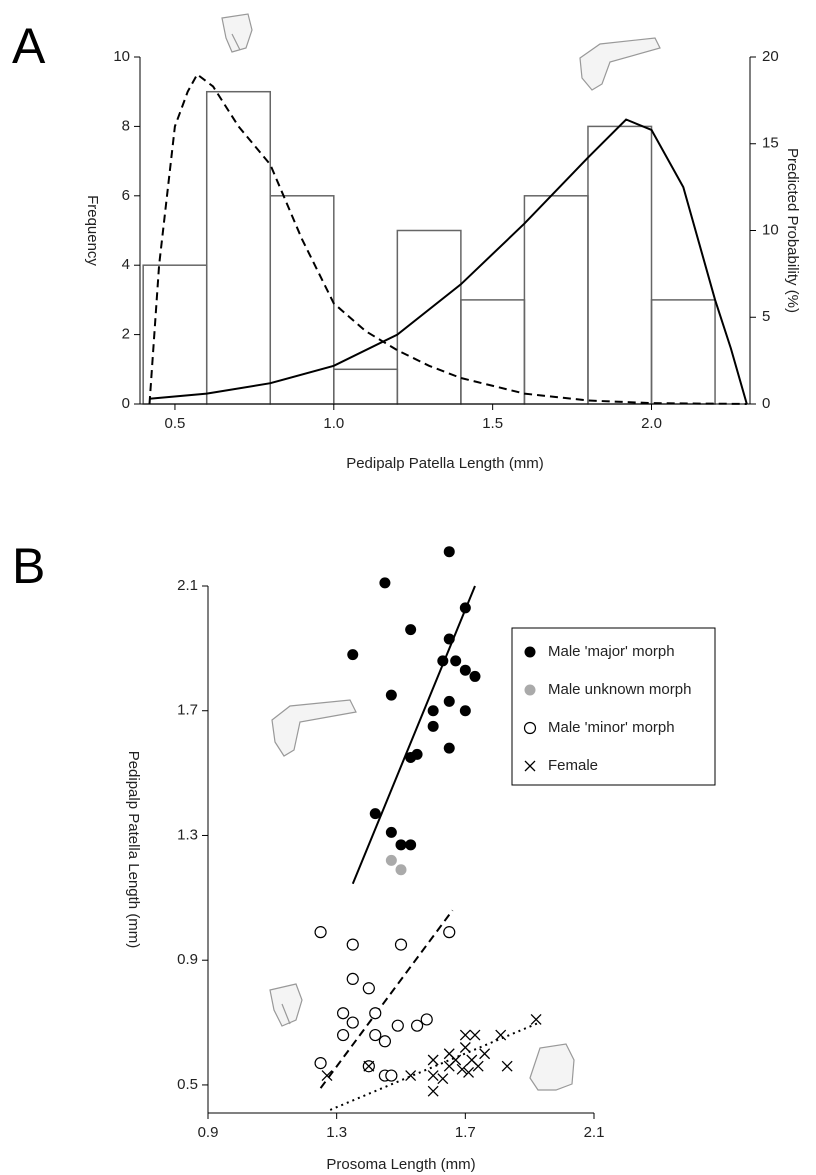 The image size is (816, 1175). I want to click on y-axis-title: Frequency, so click(92, 230).